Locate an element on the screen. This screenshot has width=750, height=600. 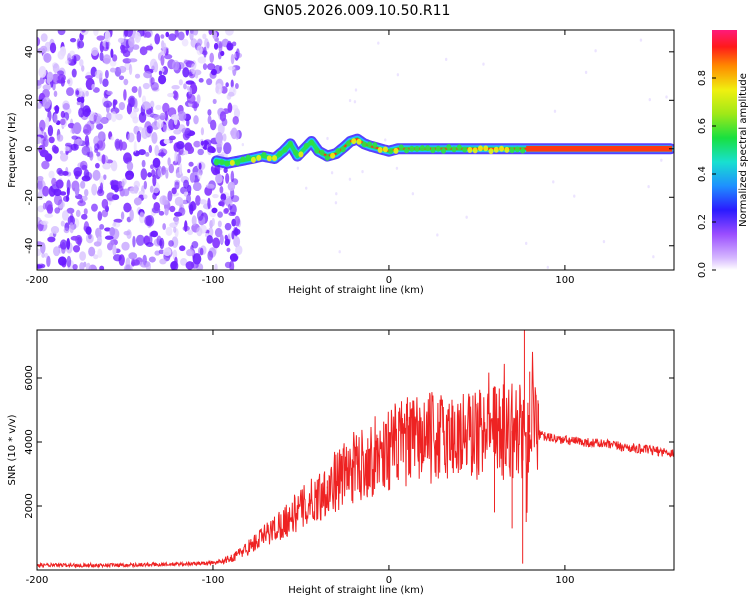
spectrogram-y-tick-label: 20 is located at coordinates (29, 100).